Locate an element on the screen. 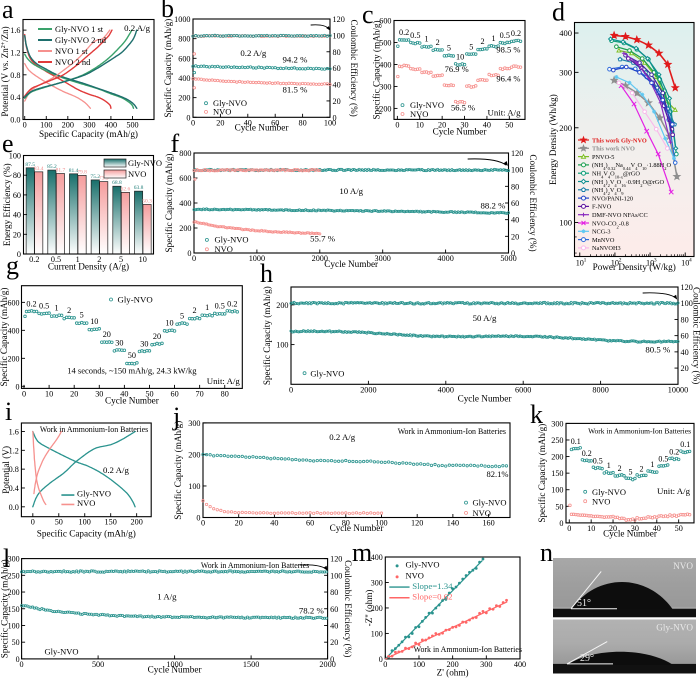  svg-text: 8000 is located at coordinates (600, 389).